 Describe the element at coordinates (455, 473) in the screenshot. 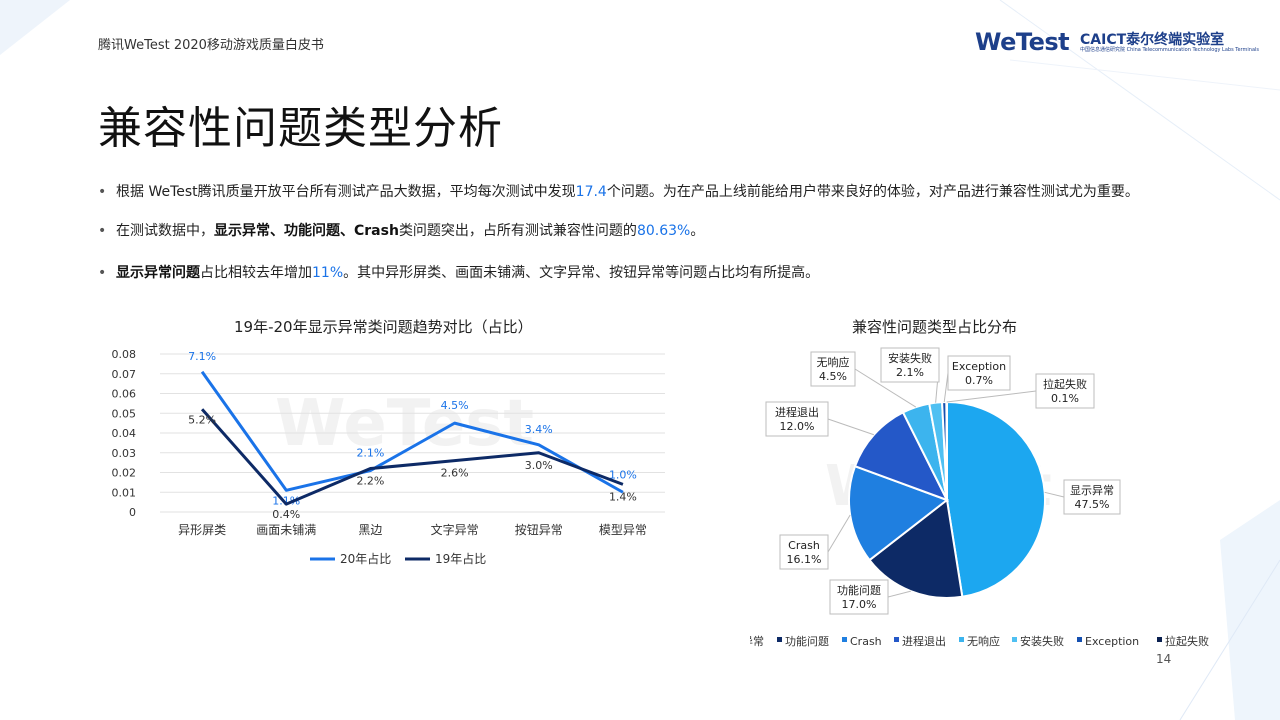

I see `data-label: 2.6%` at that location.